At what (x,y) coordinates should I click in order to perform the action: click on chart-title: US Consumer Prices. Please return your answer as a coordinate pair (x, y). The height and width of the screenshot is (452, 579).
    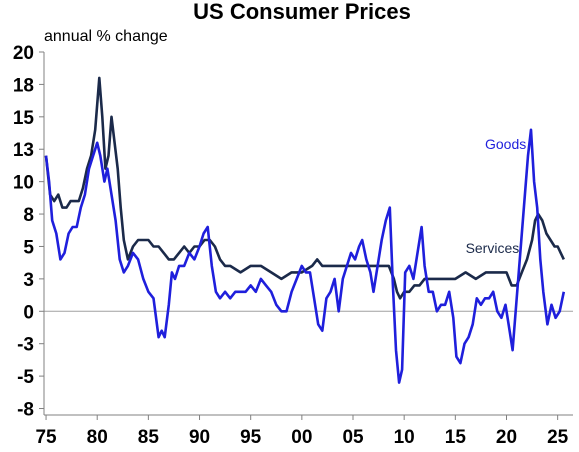
    Looking at the image, I should click on (302, 12).